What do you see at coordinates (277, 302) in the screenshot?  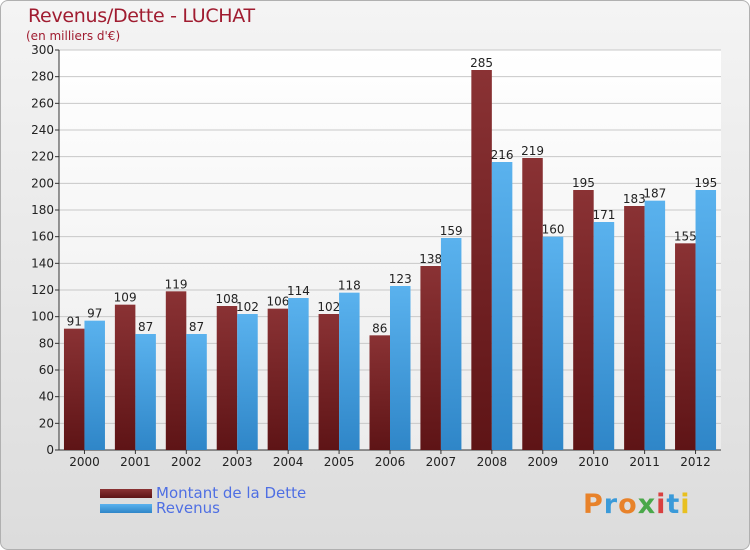 I see `data-label-debt: 106` at bounding box center [277, 302].